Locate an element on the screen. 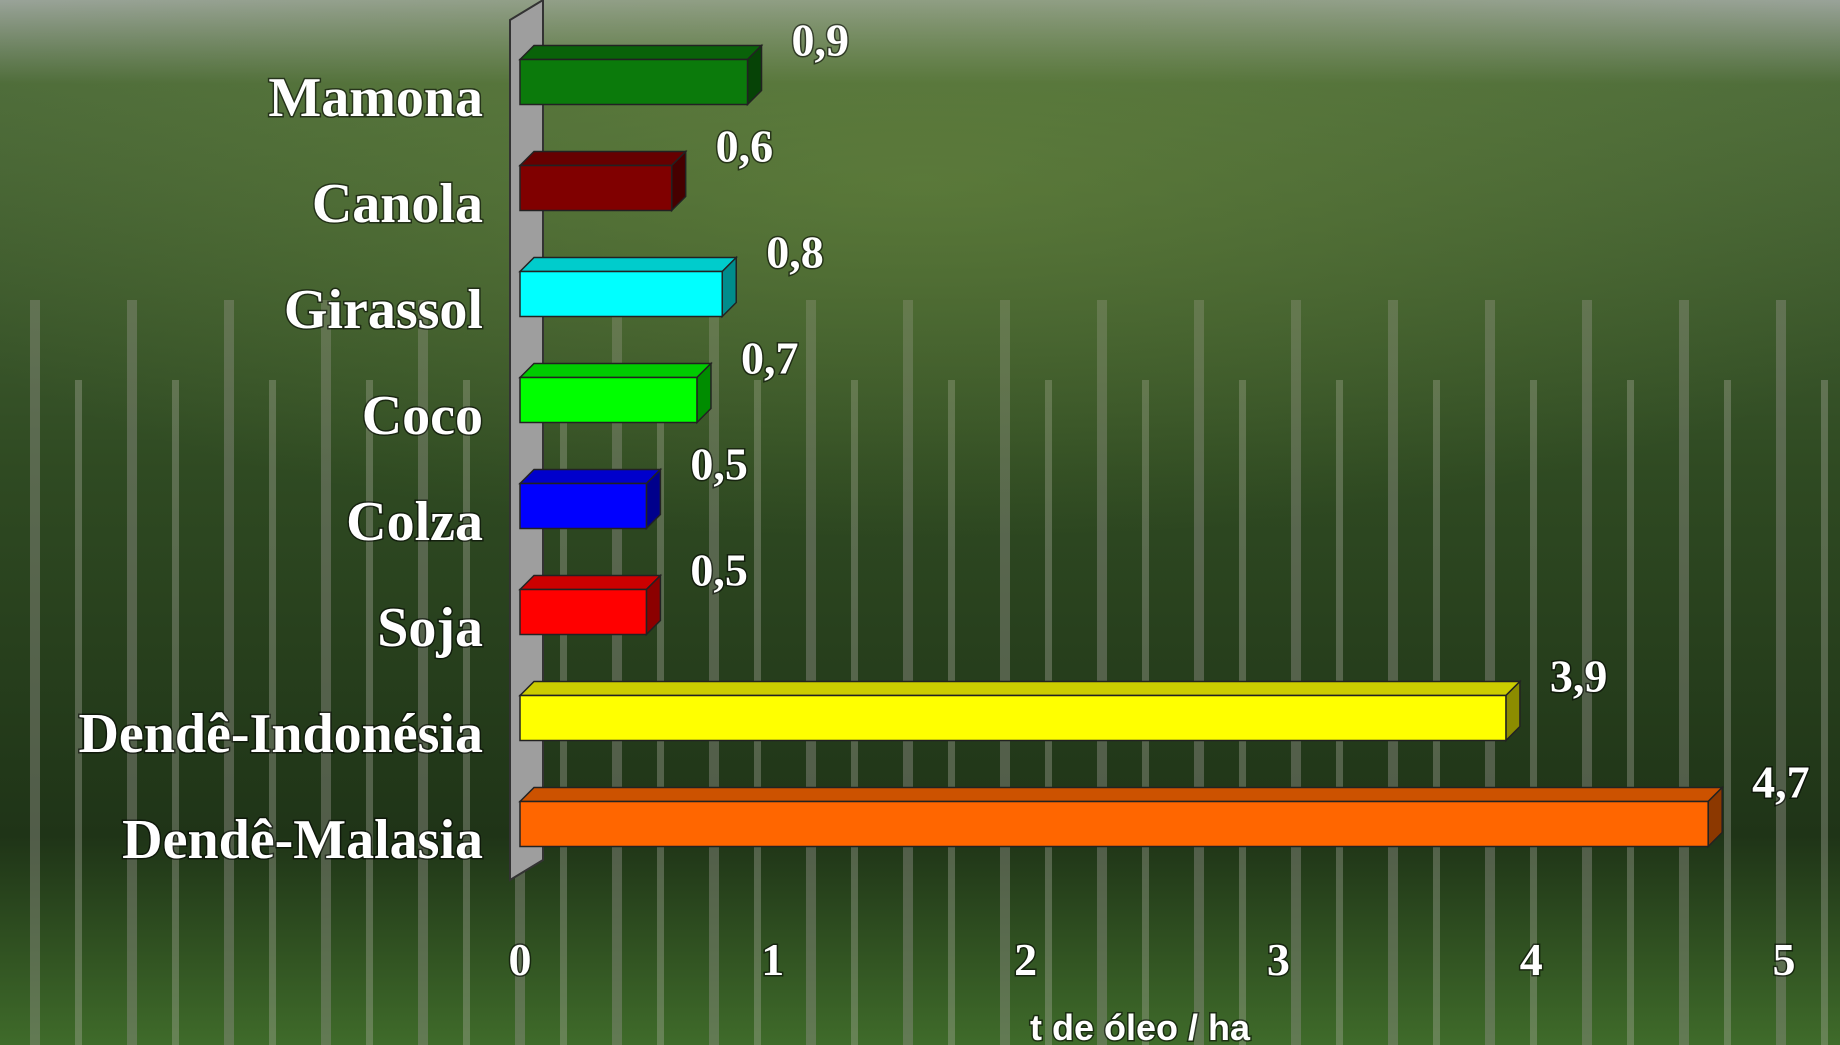 The height and width of the screenshot is (1045, 1840). value-label: 0,8 is located at coordinates (795, 252).